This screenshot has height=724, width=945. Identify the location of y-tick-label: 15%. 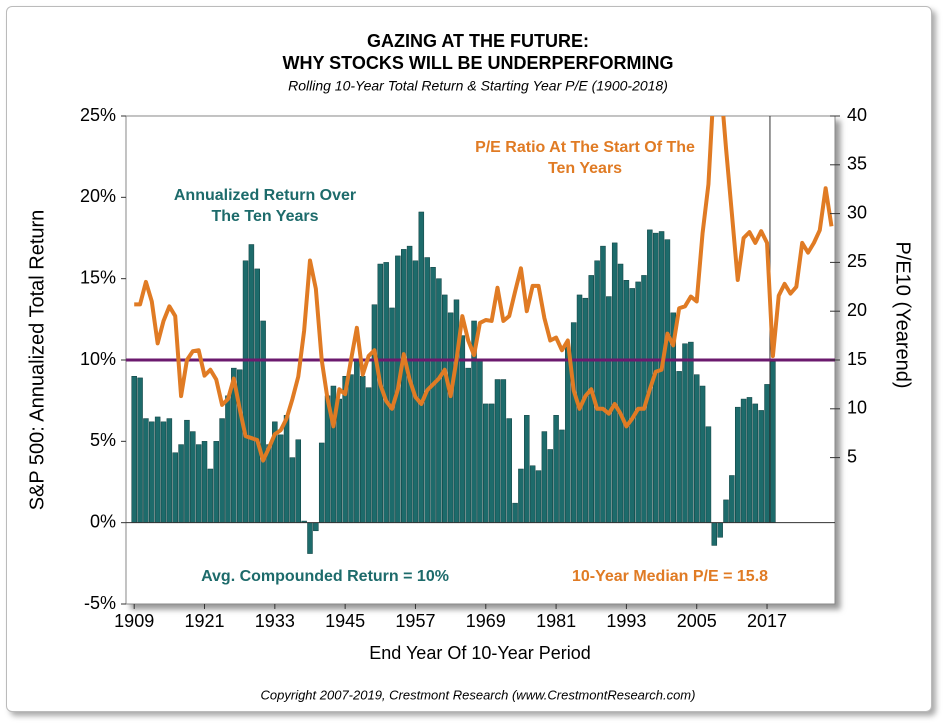
(98, 277).